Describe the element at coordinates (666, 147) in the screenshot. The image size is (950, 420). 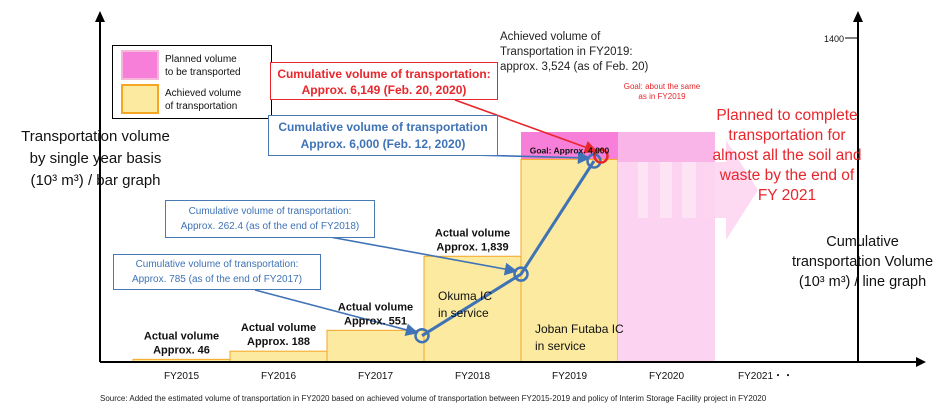
I see `bar-planned-top` at that location.